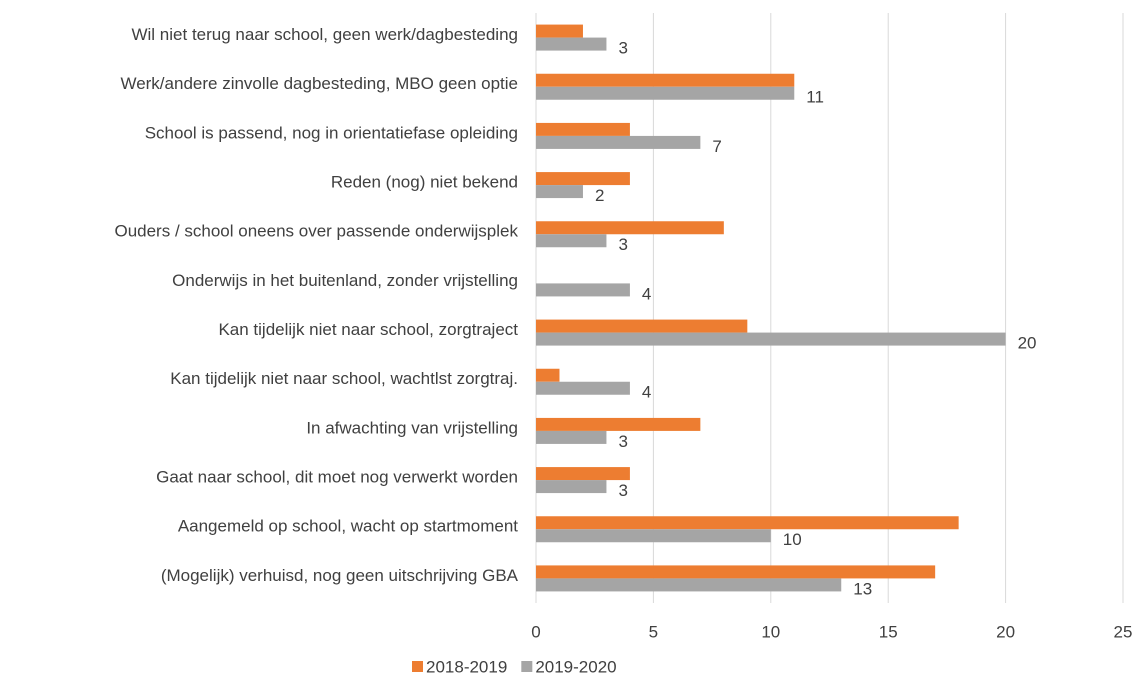 This screenshot has height=690, width=1136. Describe the element at coordinates (1027, 343) in the screenshot. I see `data-label: 20` at that location.